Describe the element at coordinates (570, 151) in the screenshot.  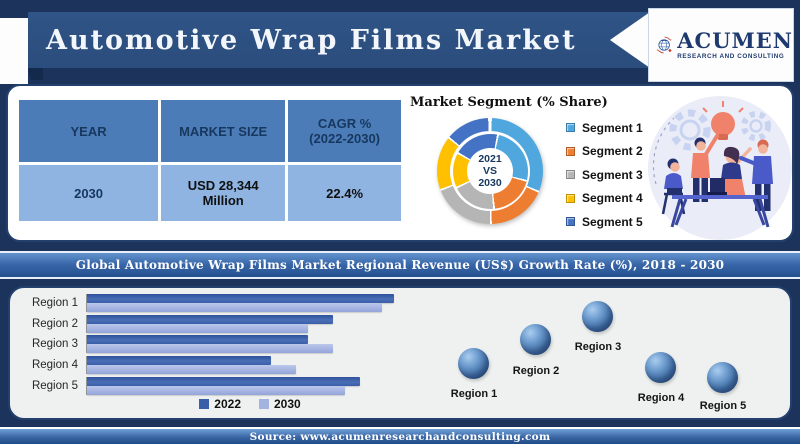
I see `segment-2-marker` at that location.